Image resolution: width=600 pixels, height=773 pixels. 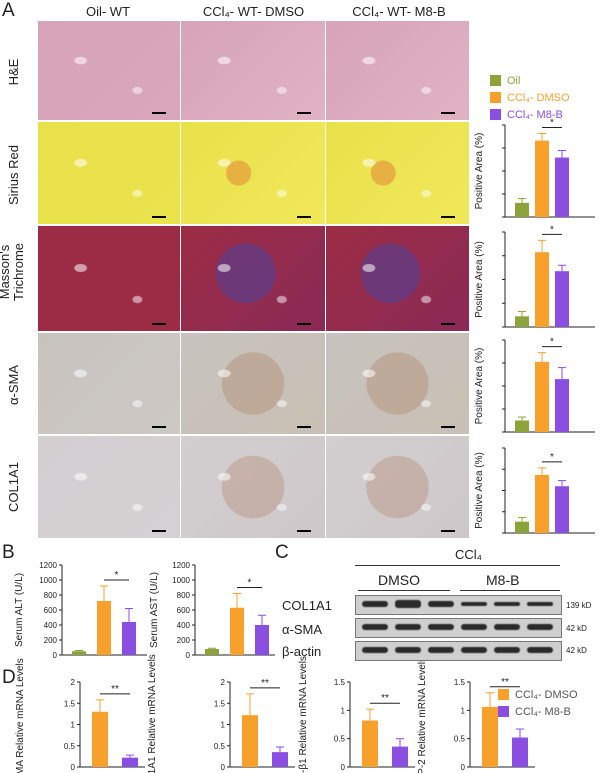 What do you see at coordinates (530, 97) in the screenshot?
I see `legend-a: Oil CCl₄- DMSO CCl₄- M8-B` at bounding box center [530, 97].